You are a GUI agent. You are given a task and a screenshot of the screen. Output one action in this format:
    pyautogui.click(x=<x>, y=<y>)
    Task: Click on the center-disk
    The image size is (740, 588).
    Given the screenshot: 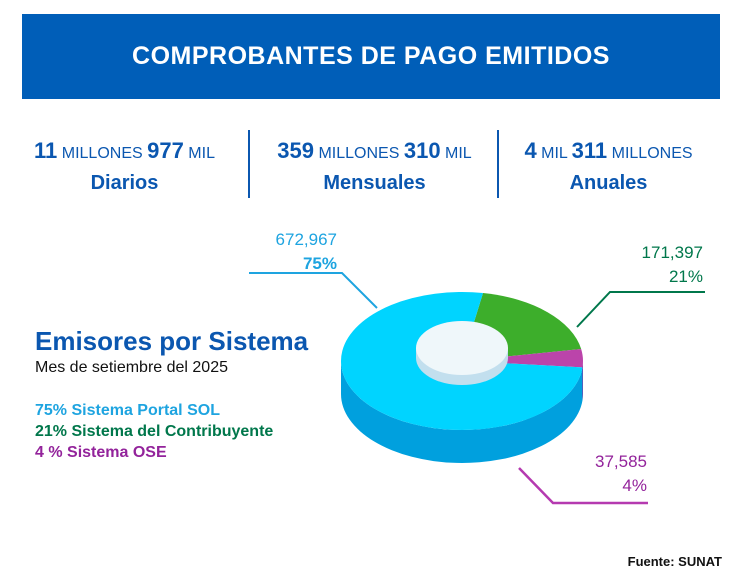 What is the action you would take?
    pyautogui.click(x=462, y=348)
    